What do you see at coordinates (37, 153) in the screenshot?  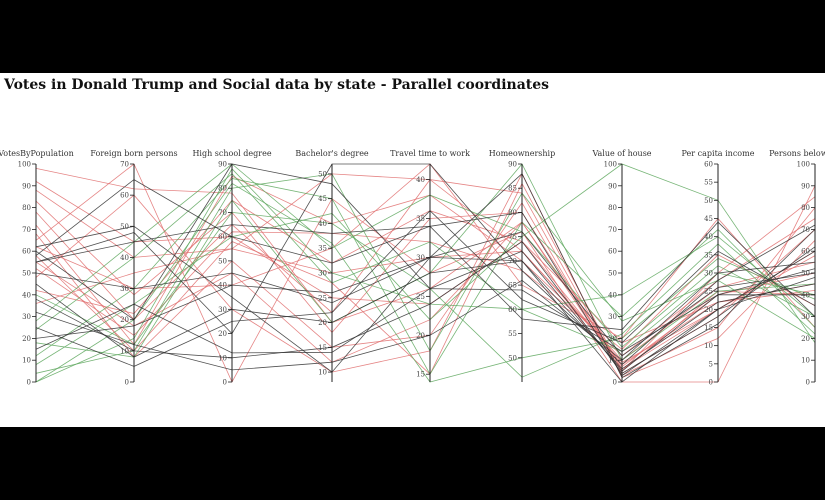 I see `axis-title: VotesByPopulation` at bounding box center [37, 153].